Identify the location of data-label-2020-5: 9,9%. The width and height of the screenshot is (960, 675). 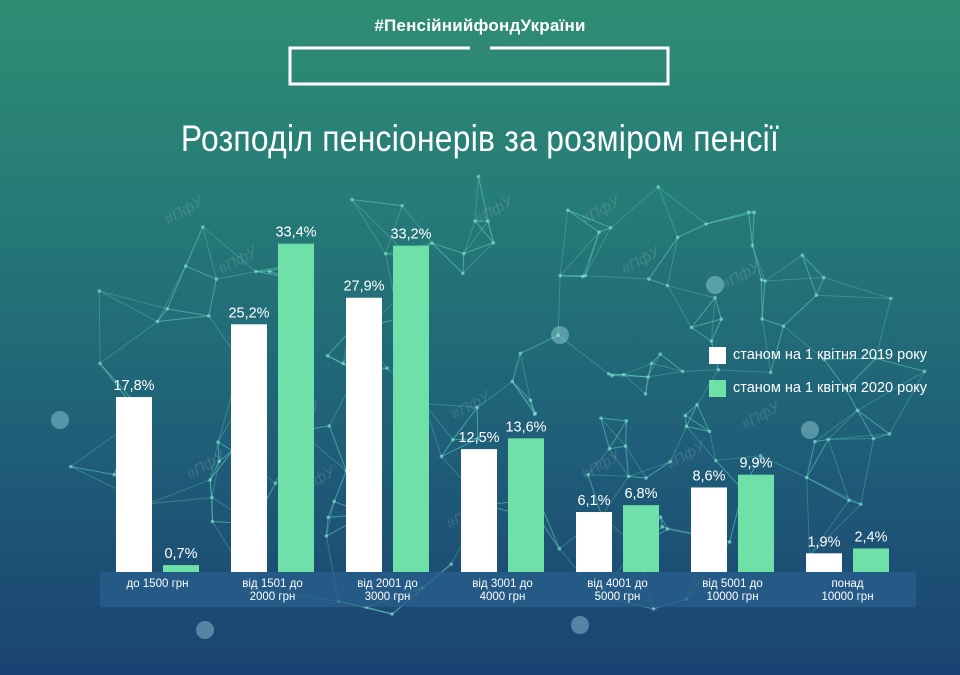
(755, 464).